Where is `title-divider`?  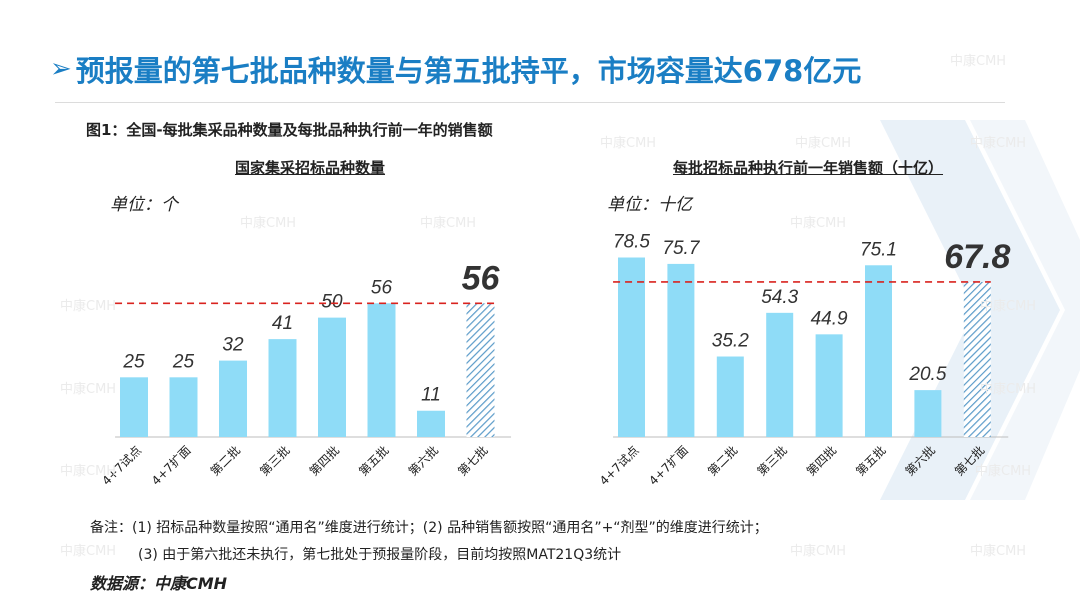 title-divider is located at coordinates (530, 102).